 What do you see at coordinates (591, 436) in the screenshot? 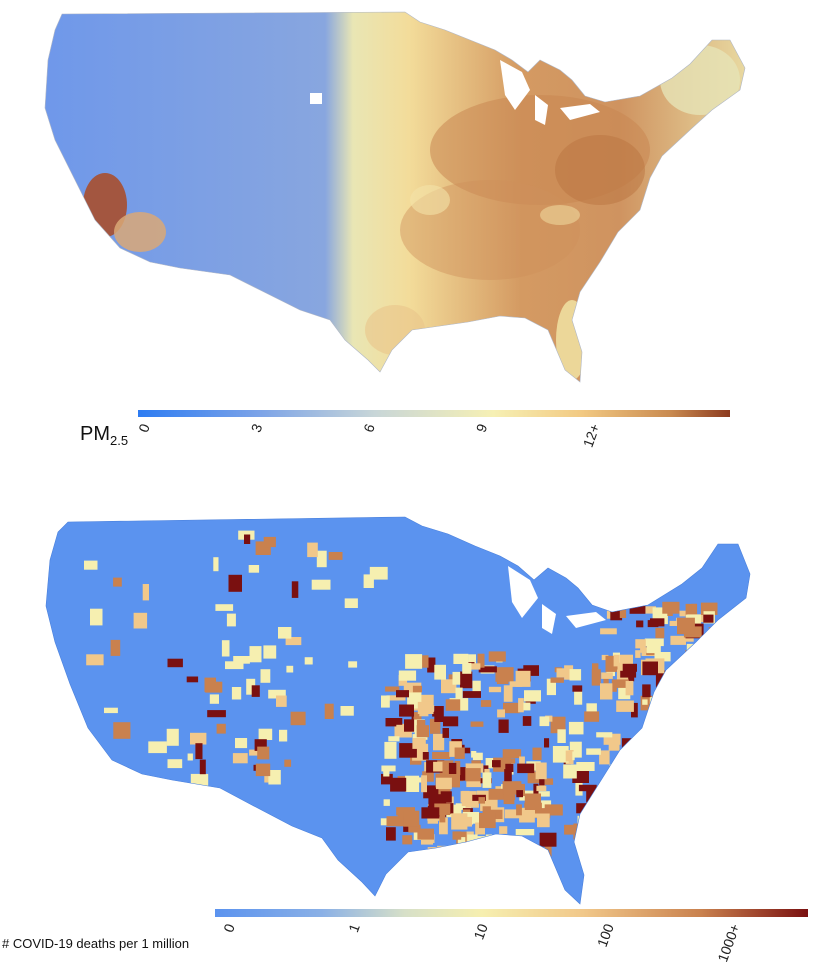
I see `pm25-tick-label-4: 12+` at bounding box center [591, 436].